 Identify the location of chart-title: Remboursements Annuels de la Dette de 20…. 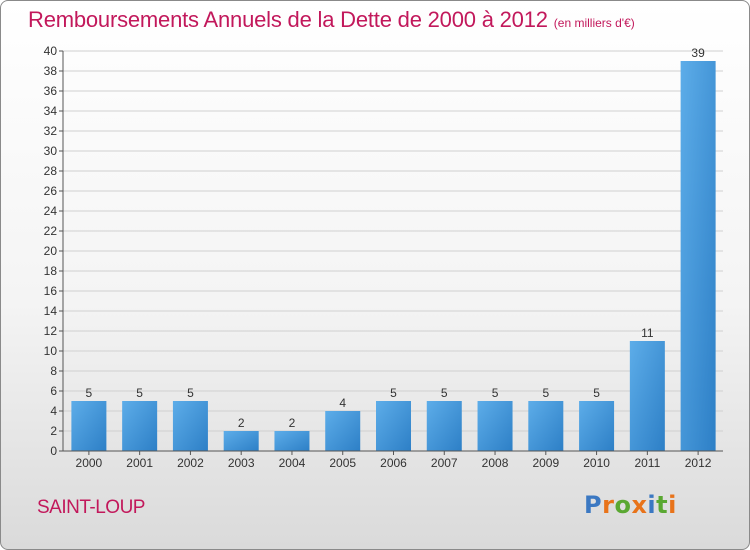
(331, 20).